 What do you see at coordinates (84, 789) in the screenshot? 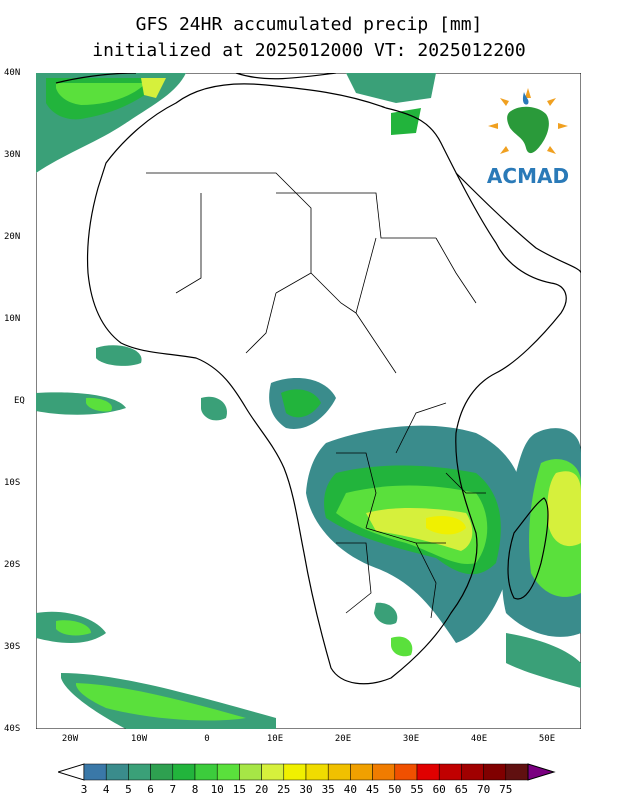
I see `colorbar-label: 3` at bounding box center [84, 789].